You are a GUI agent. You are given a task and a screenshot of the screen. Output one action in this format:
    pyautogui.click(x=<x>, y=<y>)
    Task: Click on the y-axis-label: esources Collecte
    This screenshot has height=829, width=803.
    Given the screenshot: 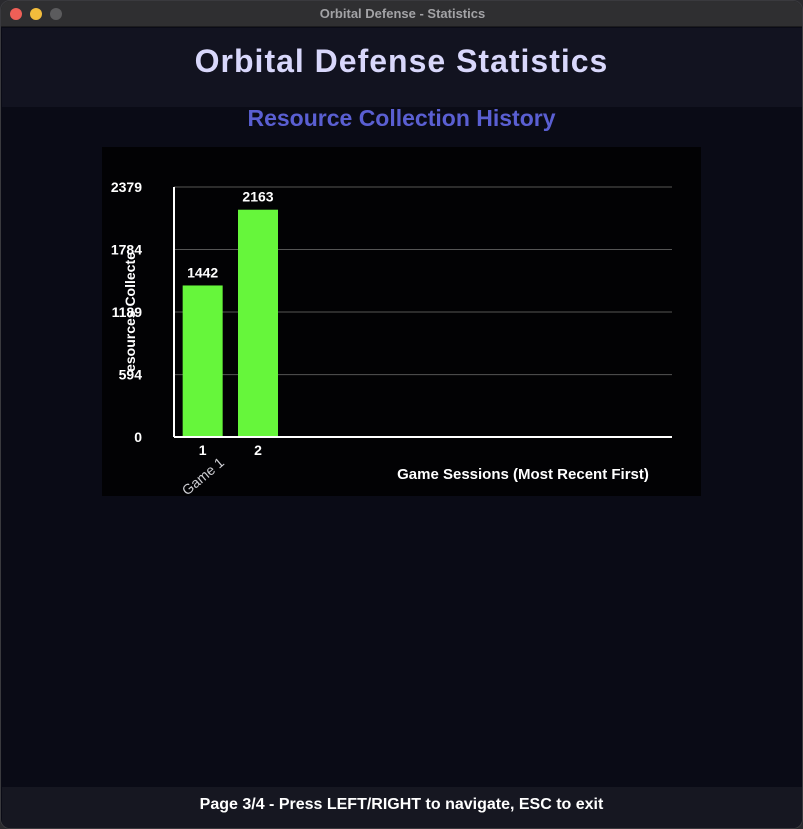 What is the action you would take?
    pyautogui.click(x=130, y=312)
    